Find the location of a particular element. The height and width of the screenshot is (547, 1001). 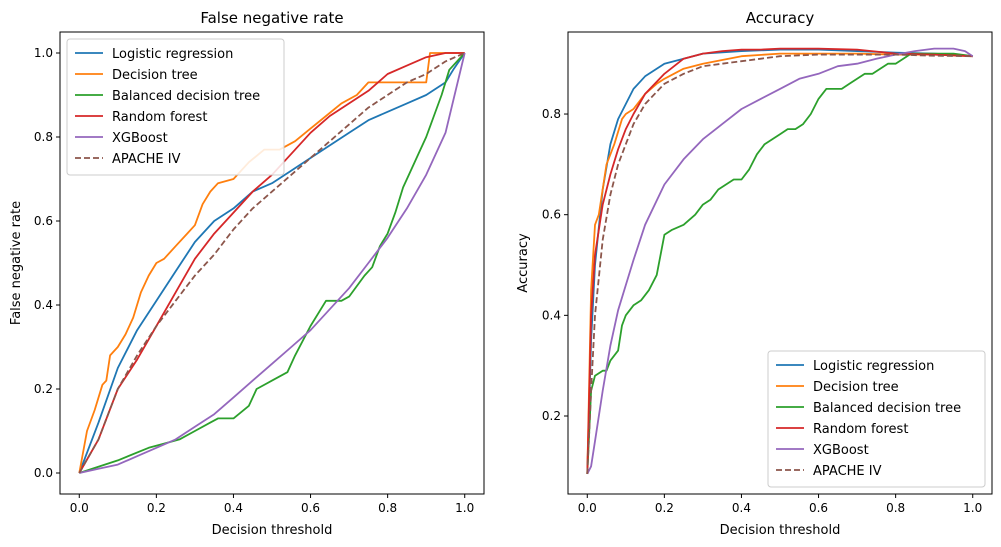

y-axis-label: Accuracy is located at coordinates (523, 263).